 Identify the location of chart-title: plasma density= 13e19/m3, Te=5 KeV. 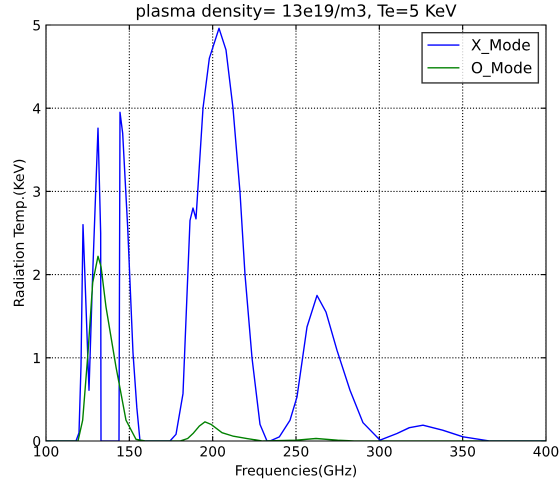
(296, 12).